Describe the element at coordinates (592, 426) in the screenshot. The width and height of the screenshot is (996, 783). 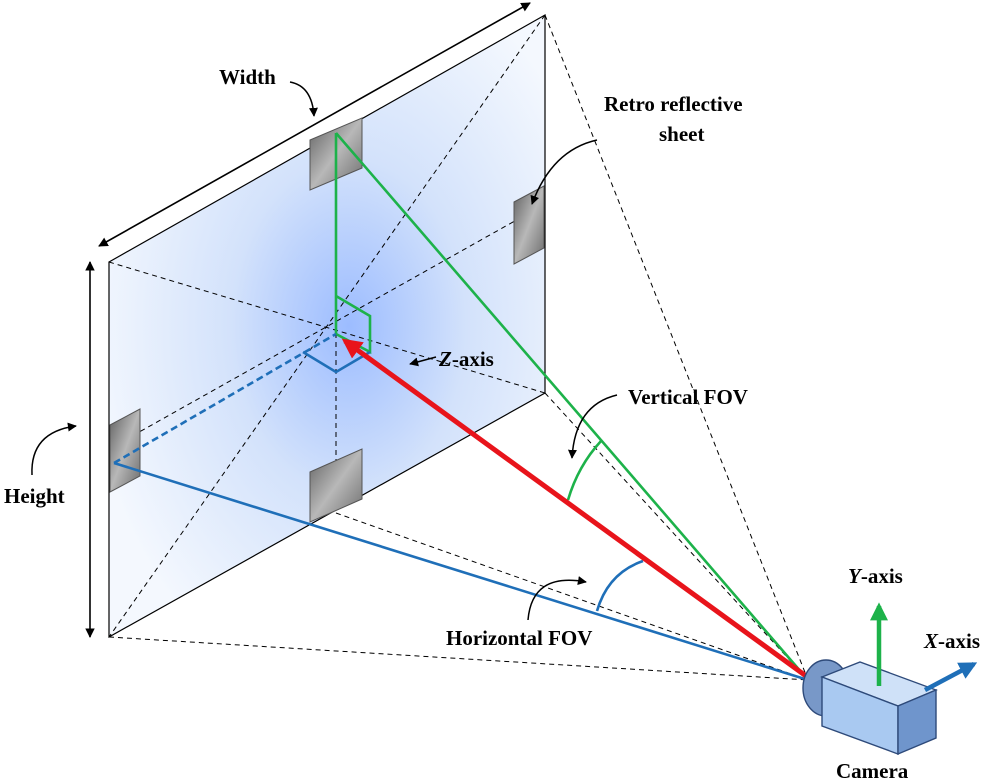
I see `vertical-fov-pointer` at that location.